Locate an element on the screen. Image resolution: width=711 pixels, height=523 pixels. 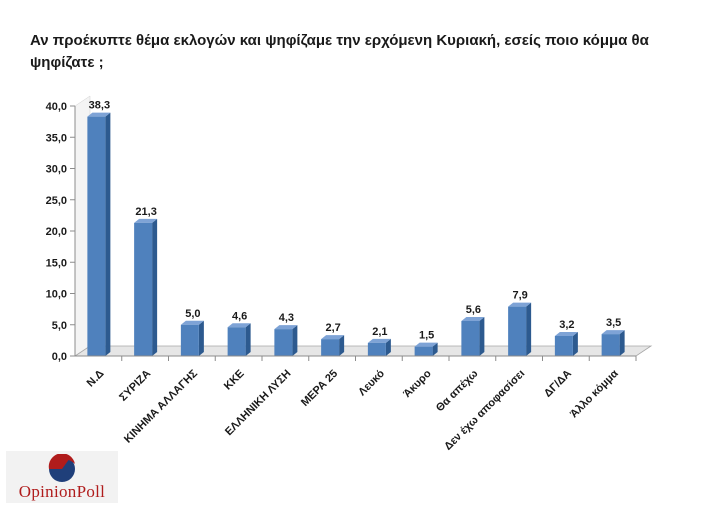
data-label: 5,0 is located at coordinates (192, 314).